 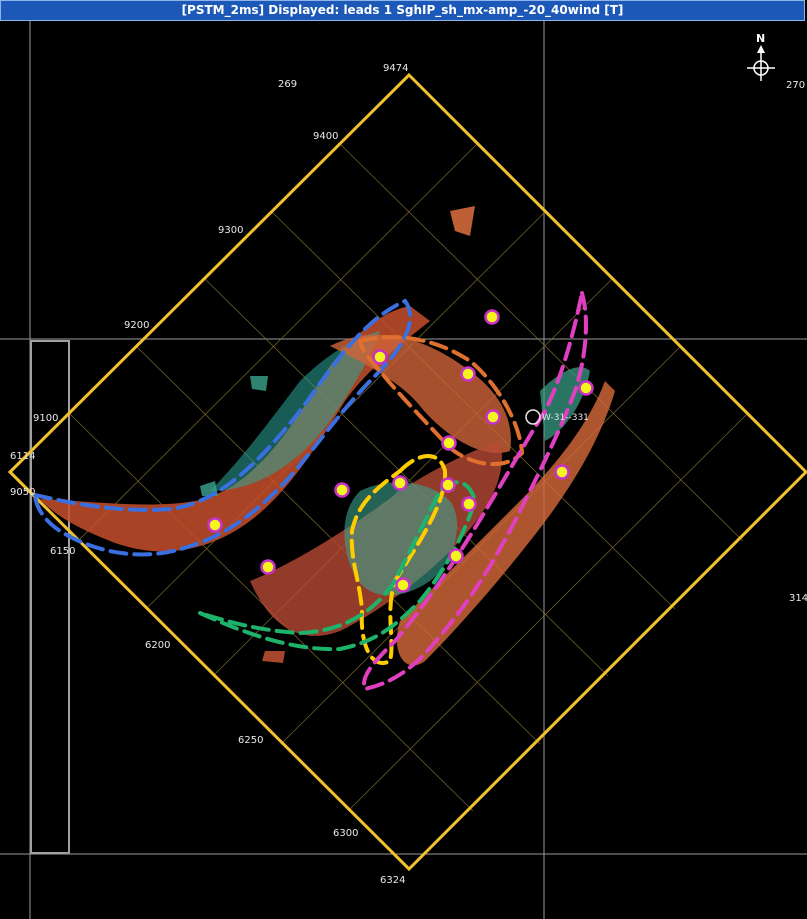 What do you see at coordinates (441, 401) in the screenshot?
I see `lead-outline-orange` at bounding box center [441, 401].